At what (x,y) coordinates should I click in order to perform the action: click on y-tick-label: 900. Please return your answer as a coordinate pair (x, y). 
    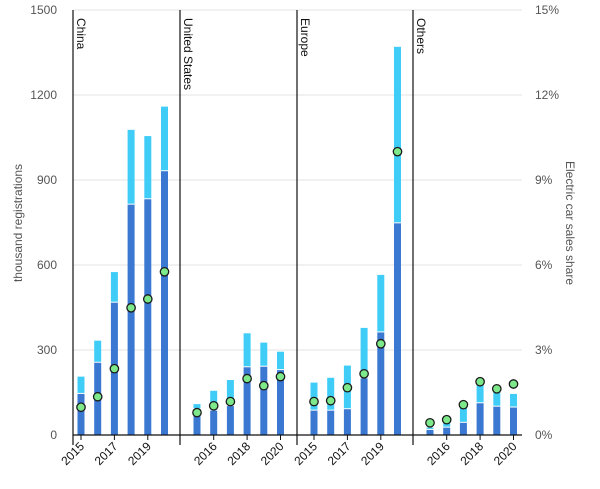
    Looking at the image, I should click on (47, 180).